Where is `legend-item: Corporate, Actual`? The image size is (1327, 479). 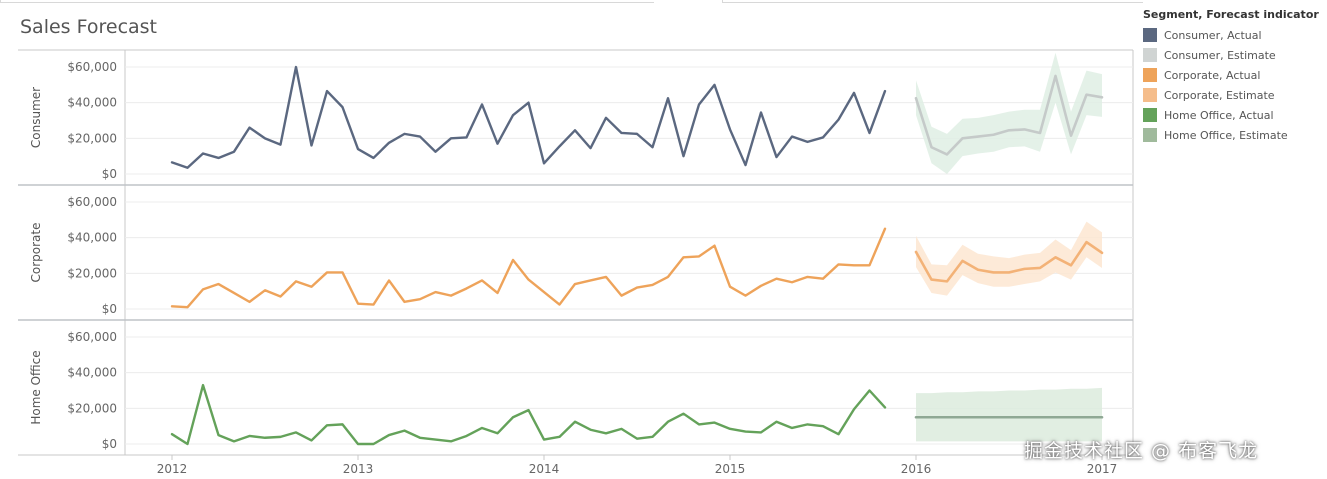 legend-item: Corporate, Actual is located at coordinates (1233, 75).